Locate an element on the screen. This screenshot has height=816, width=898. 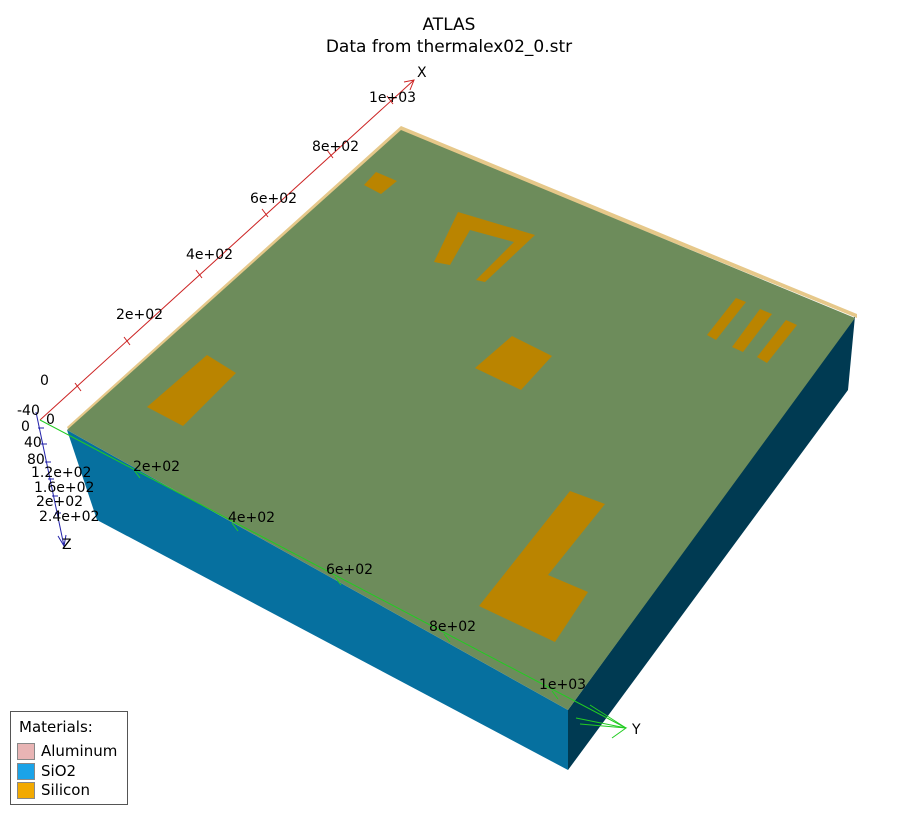
x-axis-label: X is located at coordinates (422, 73).